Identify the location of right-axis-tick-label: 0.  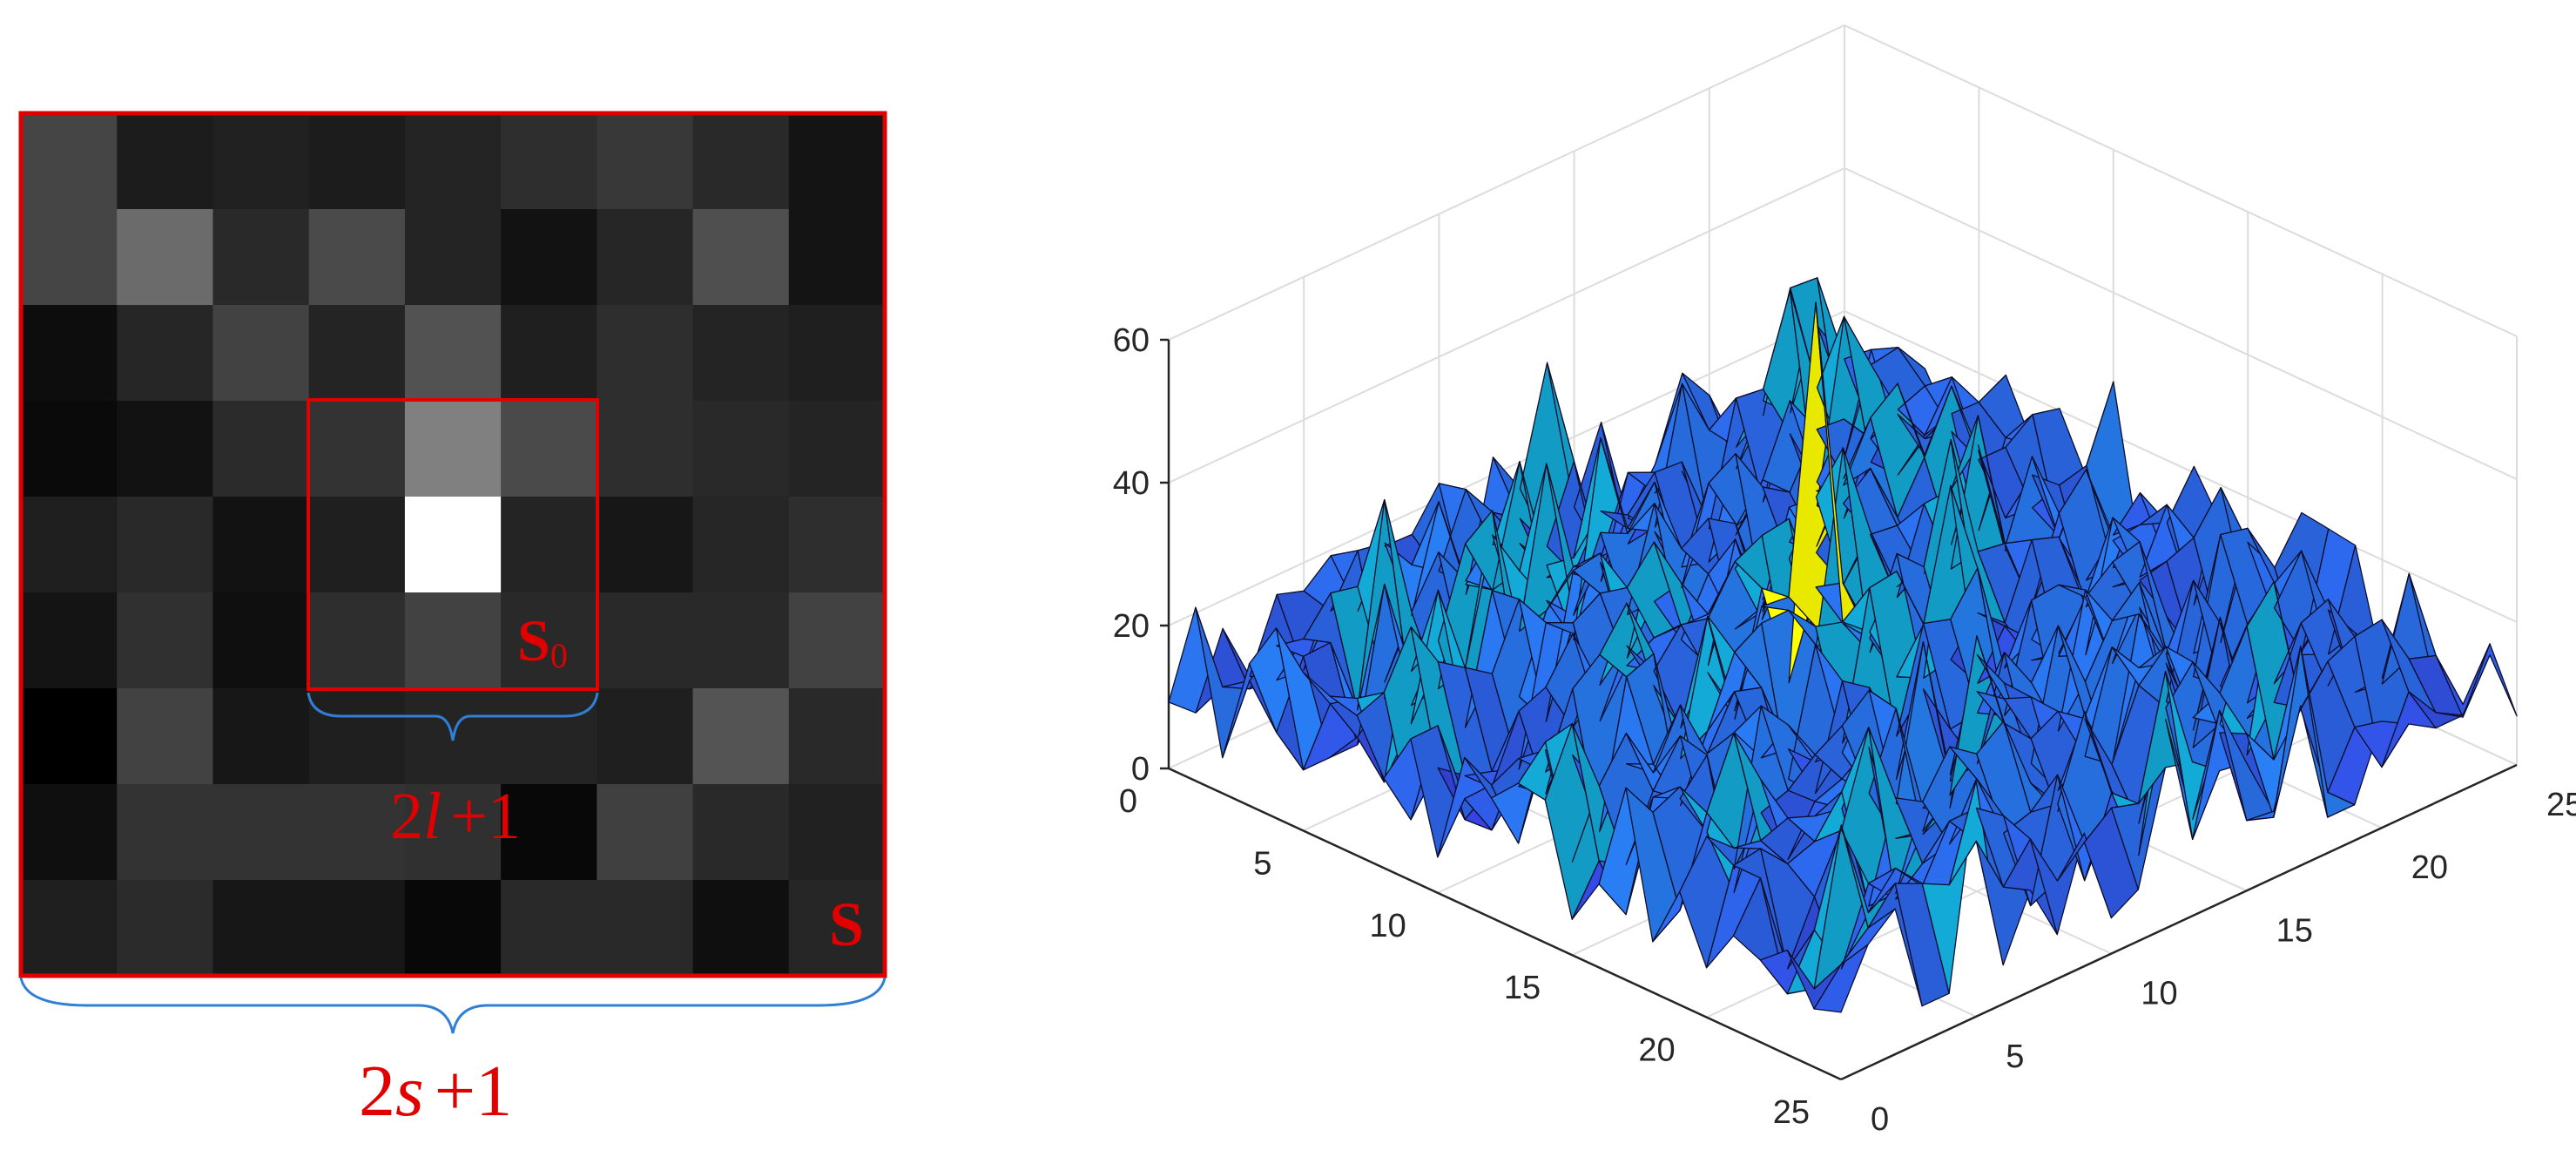
(1880, 1119).